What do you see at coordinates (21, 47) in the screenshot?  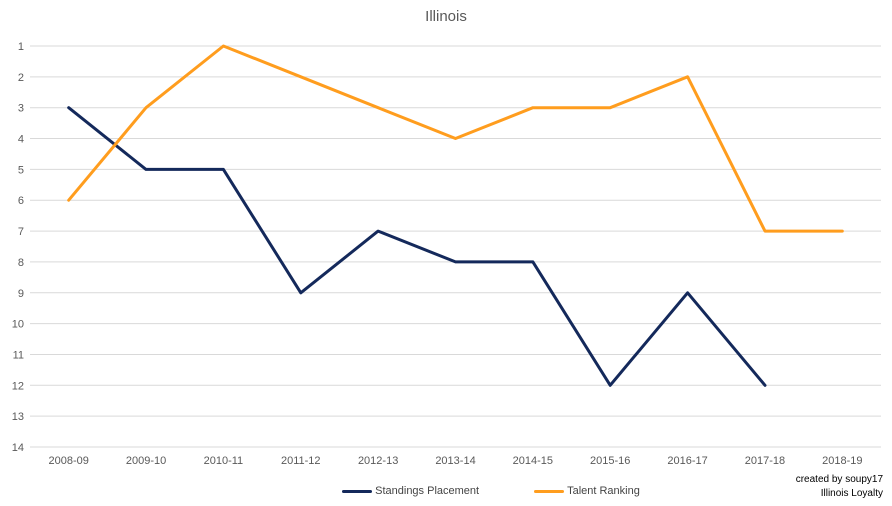 I see `y-tick-label: 1` at bounding box center [21, 47].